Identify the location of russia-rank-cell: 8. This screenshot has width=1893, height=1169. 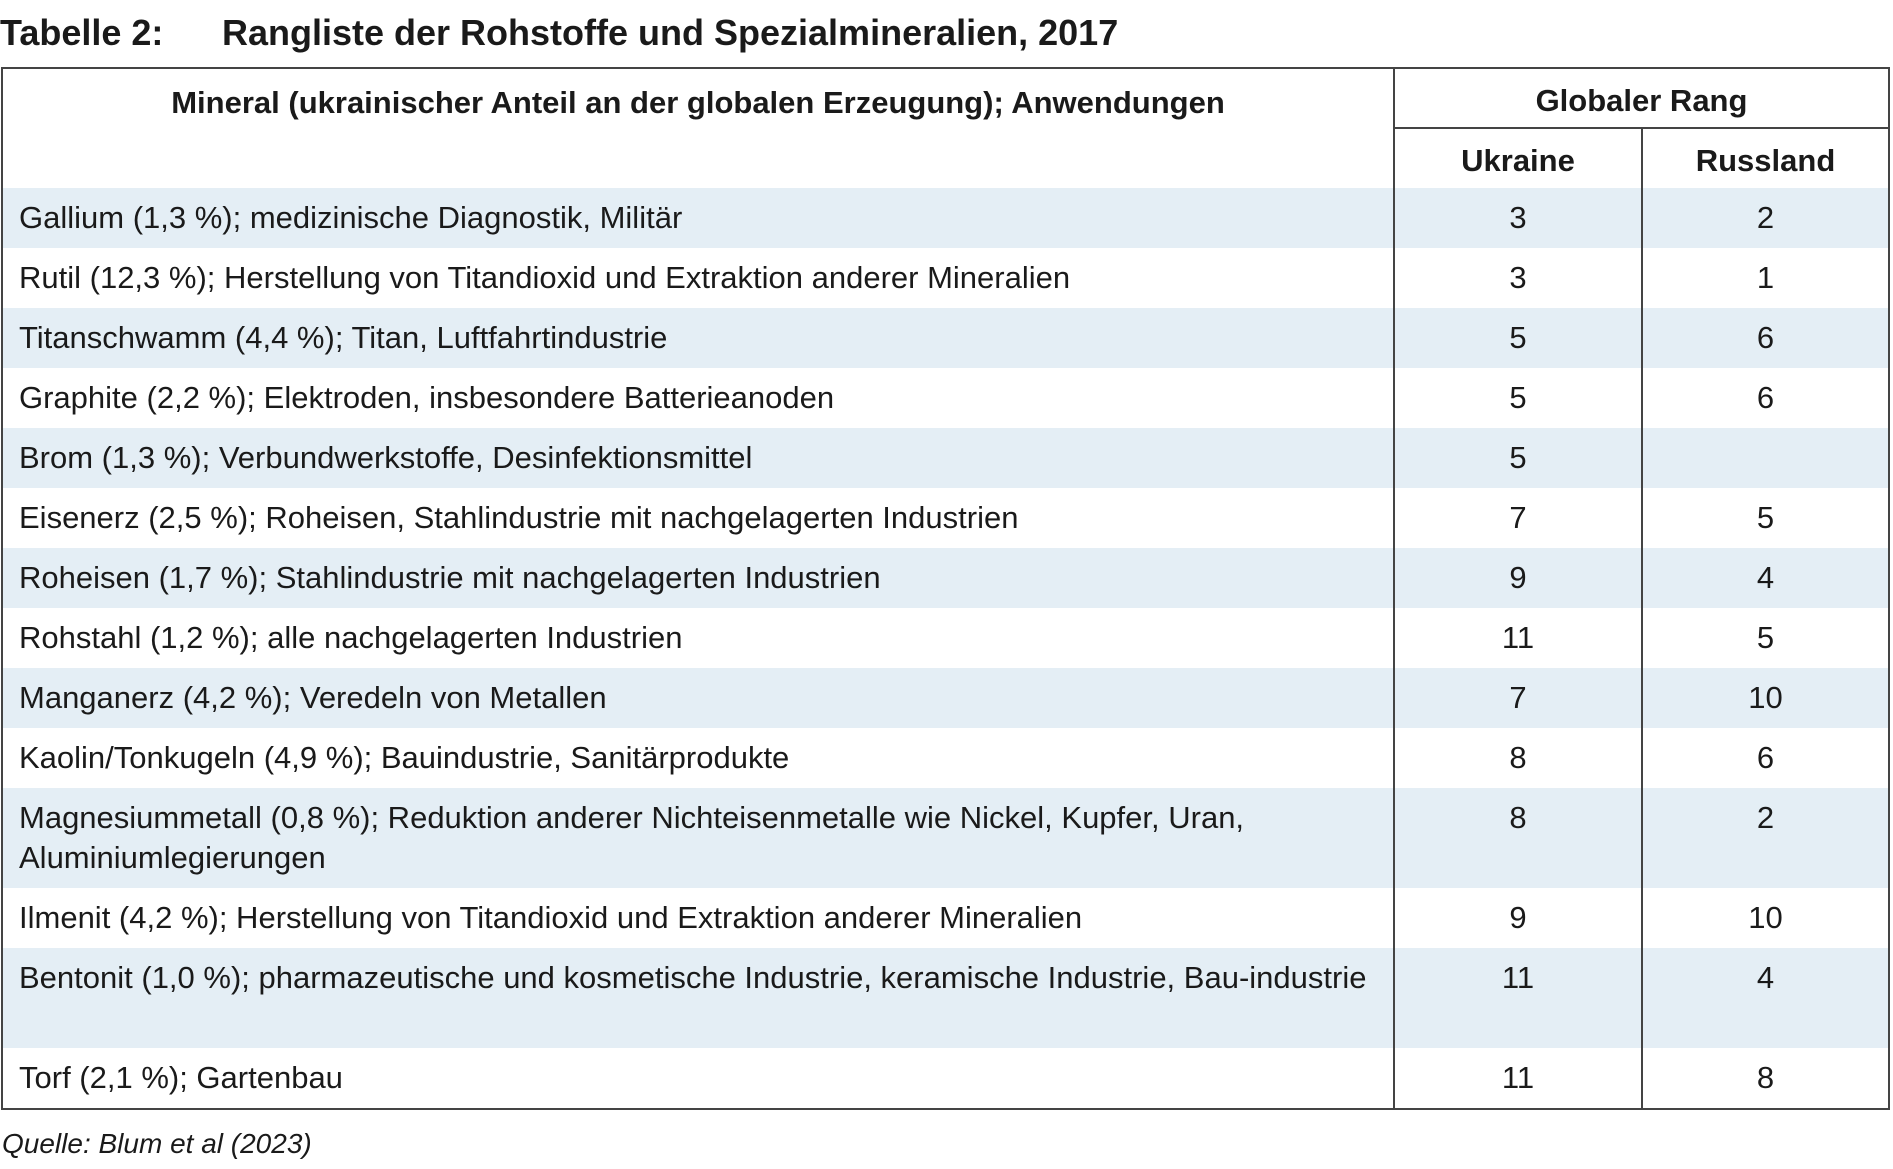
(1765, 1077).